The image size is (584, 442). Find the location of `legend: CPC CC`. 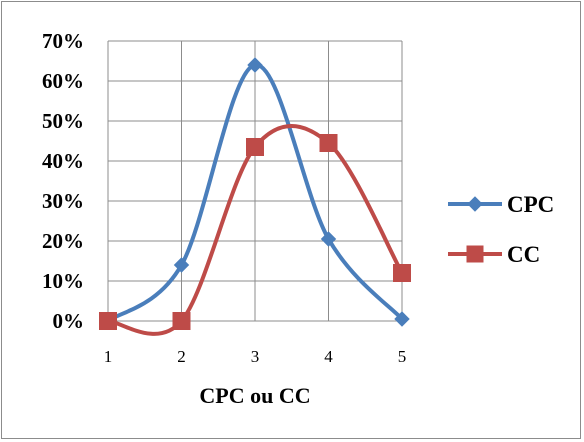

legend: CPC CC is located at coordinates (501, 229).